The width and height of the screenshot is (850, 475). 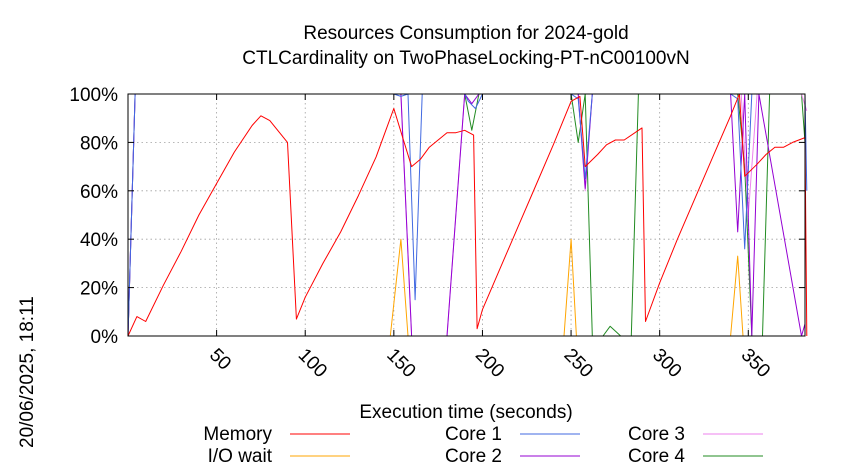 What do you see at coordinates (465, 412) in the screenshot?
I see `x-axis-label: Execution time (seconds)` at bounding box center [465, 412].